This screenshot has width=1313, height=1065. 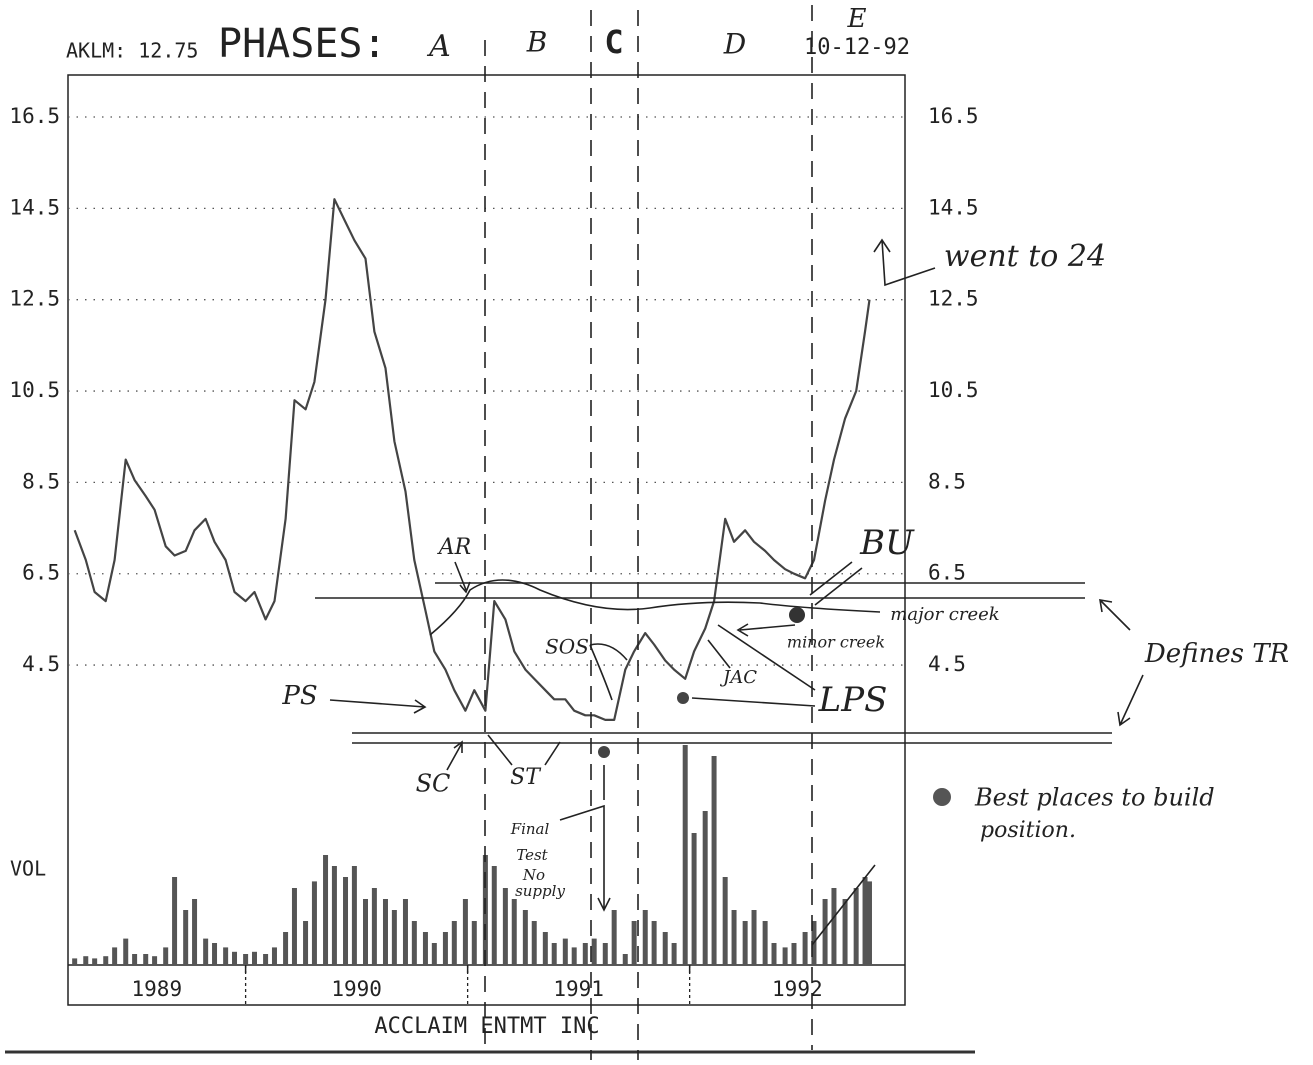 I want to click on annotation: minor creek, so click(x=836, y=642).